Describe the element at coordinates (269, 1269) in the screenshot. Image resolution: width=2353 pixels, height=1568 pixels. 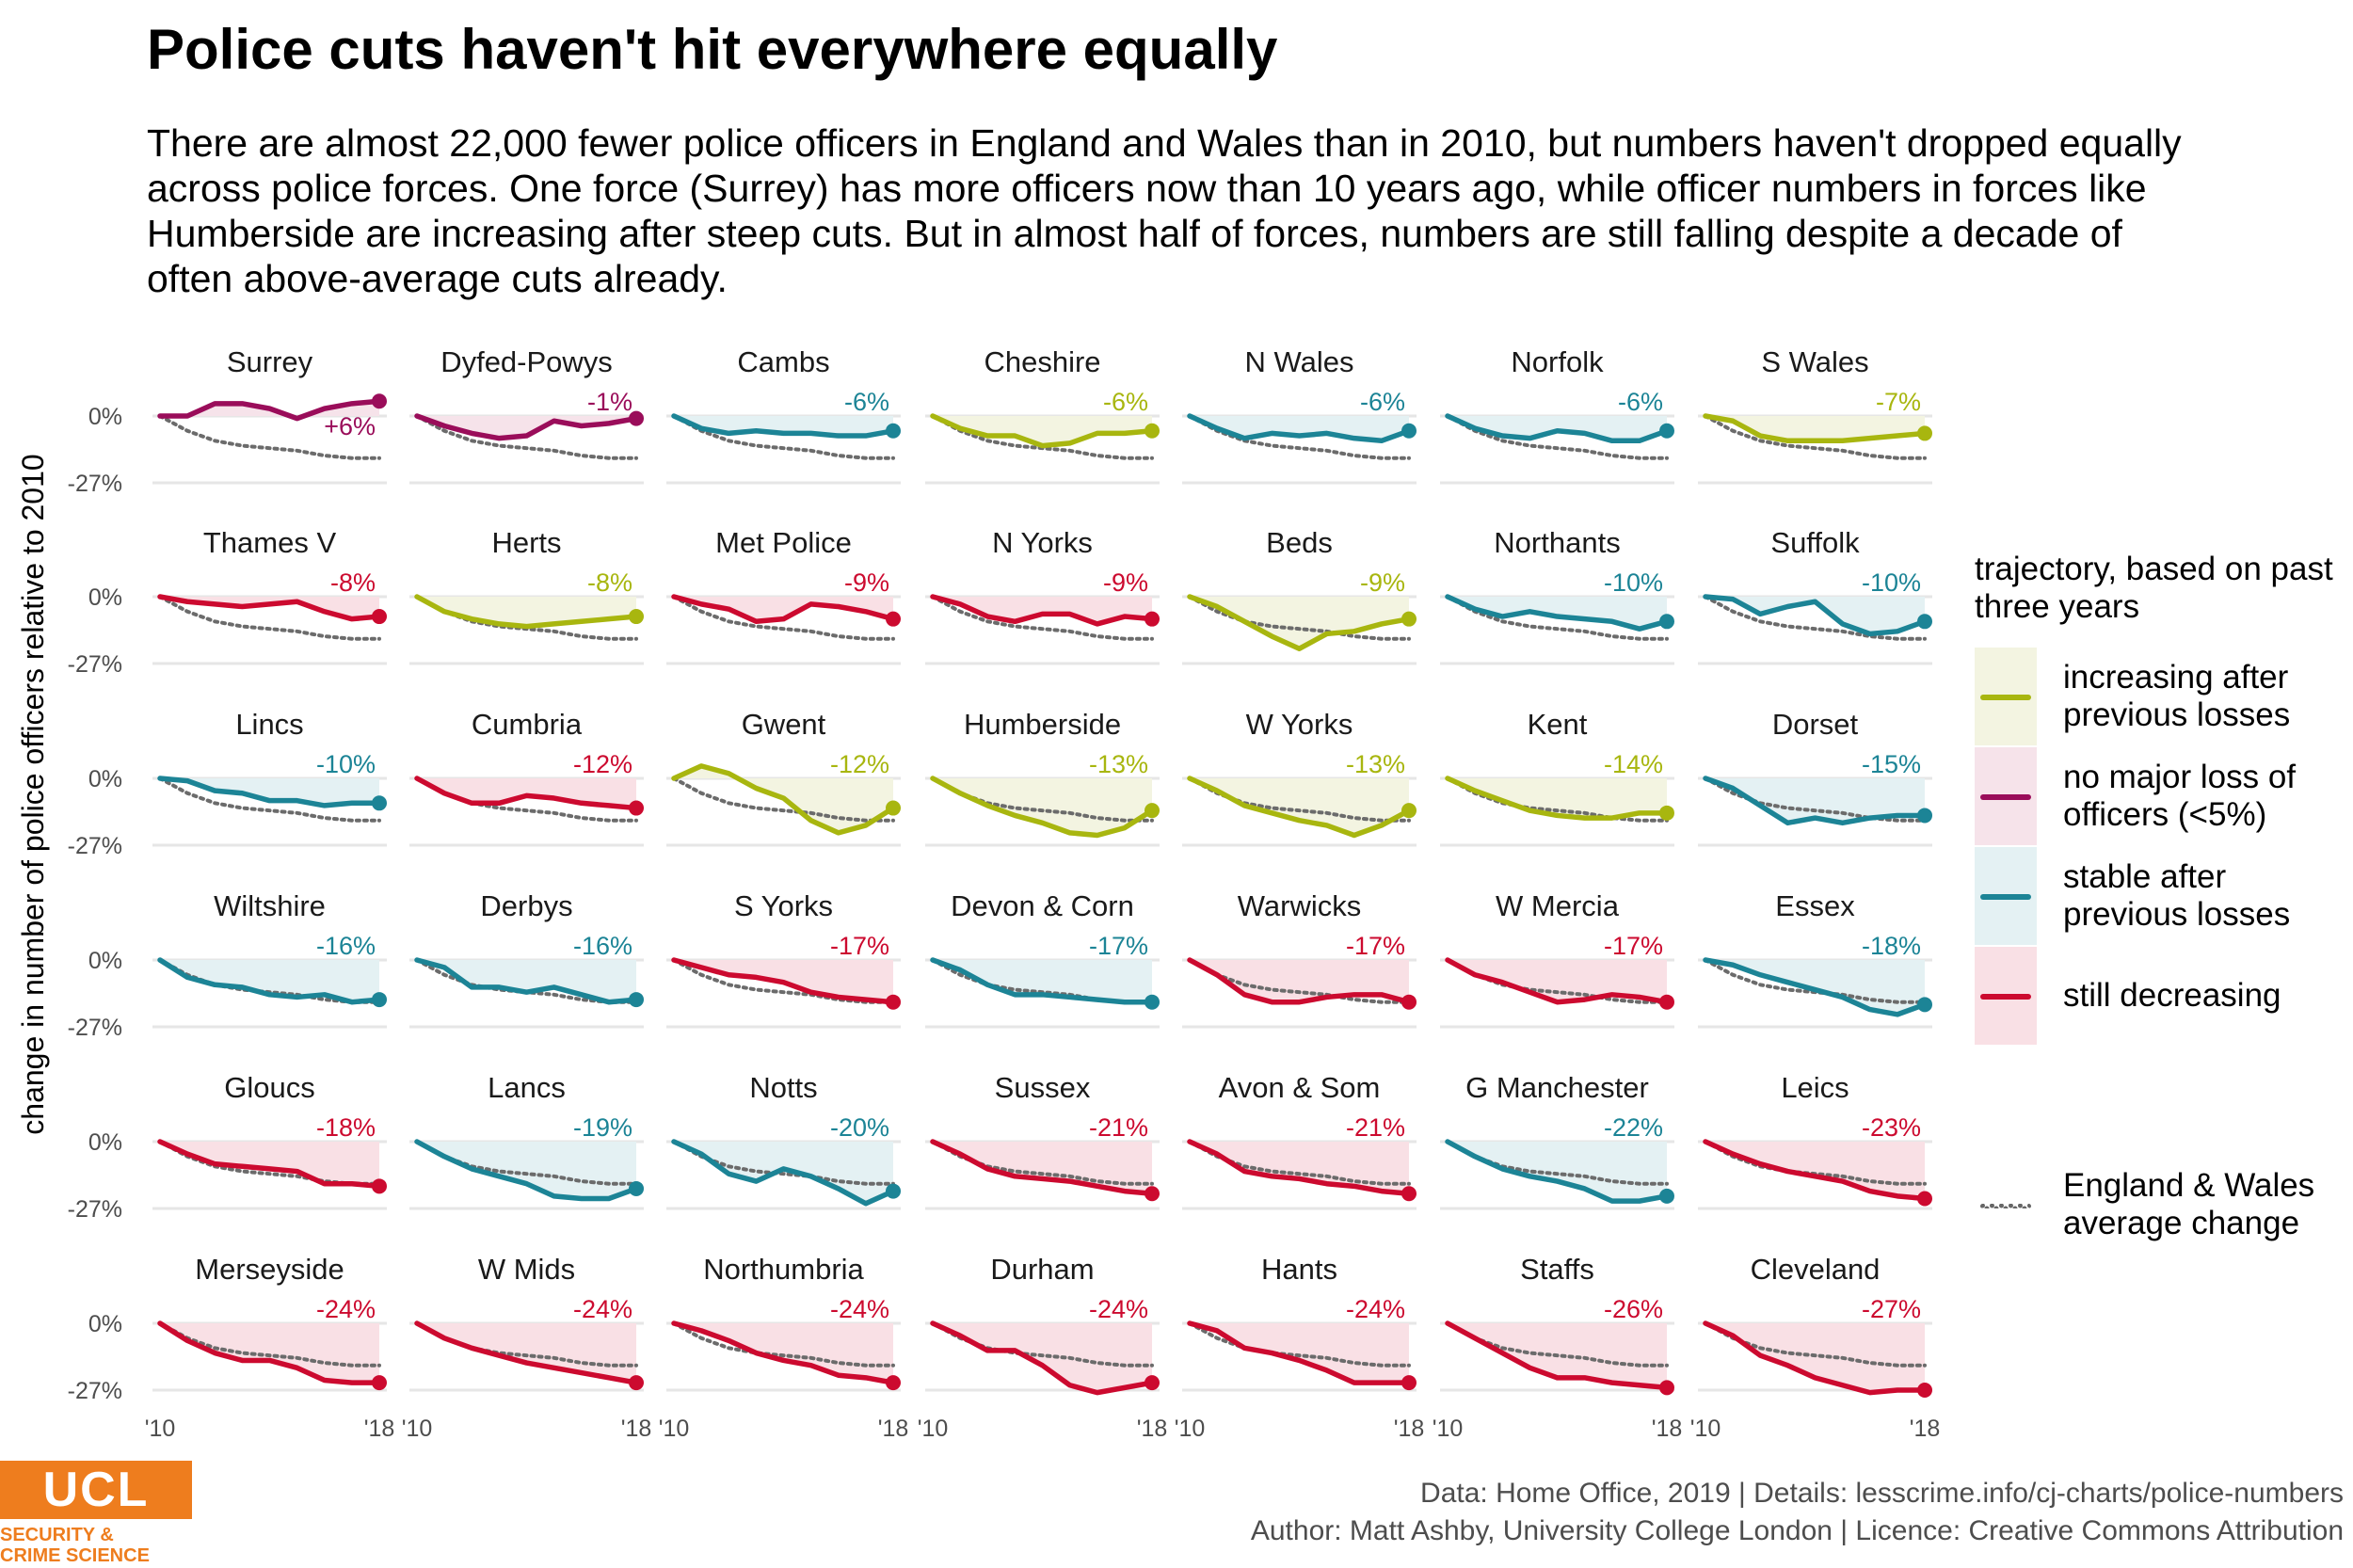
I see `panel-title: Merseyside` at that location.